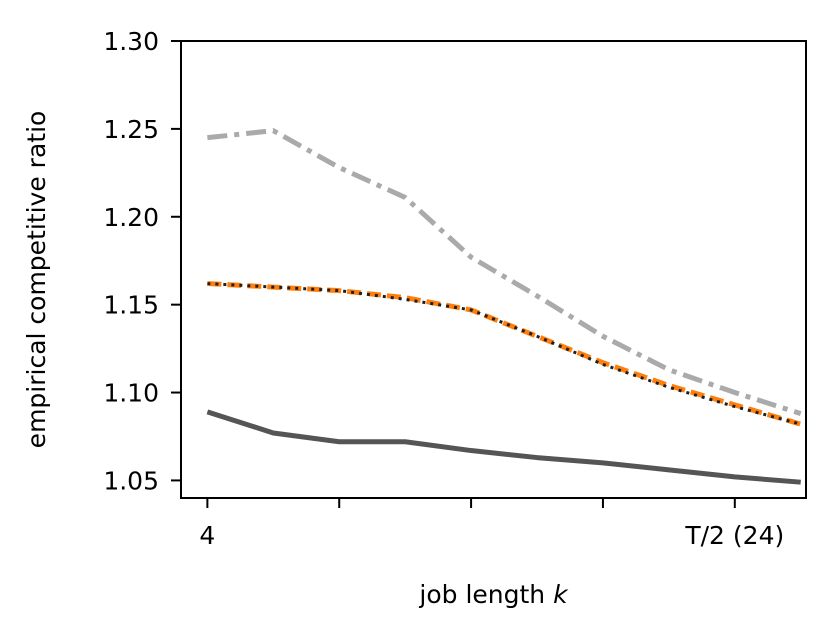 This screenshot has width=832, height=641. Describe the element at coordinates (131, 305) in the screenshot. I see `y-tick-label: 1.15` at that location.